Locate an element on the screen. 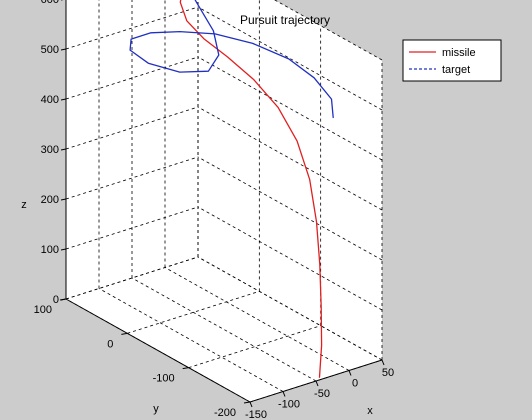 The width and height of the screenshot is (532, 420). x-tick-label: -150 is located at coordinates (256, 414).